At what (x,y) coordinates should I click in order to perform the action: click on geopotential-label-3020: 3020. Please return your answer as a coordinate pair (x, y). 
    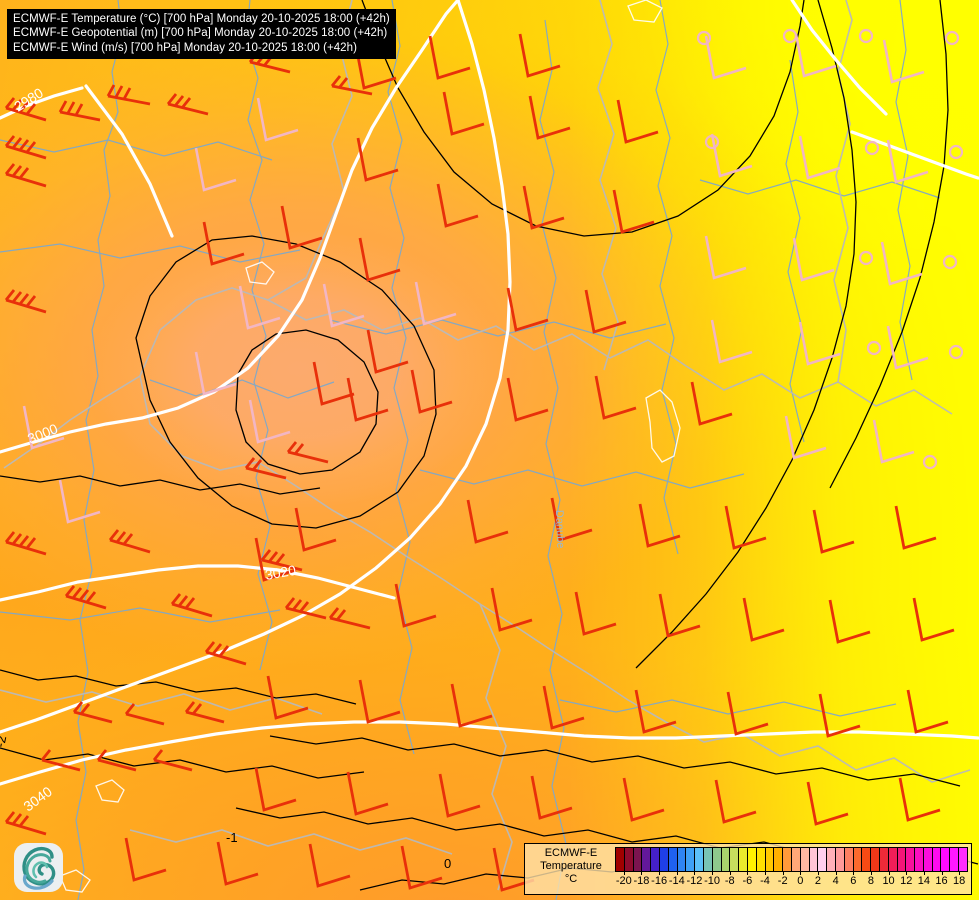
    Looking at the image, I should click on (281, 572).